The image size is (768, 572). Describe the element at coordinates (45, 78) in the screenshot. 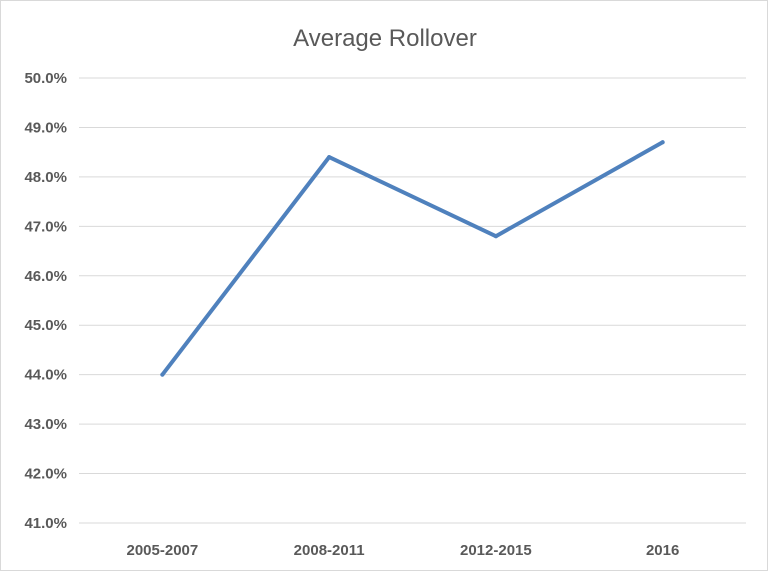

I see `y-tick-label: 50.0%` at that location.